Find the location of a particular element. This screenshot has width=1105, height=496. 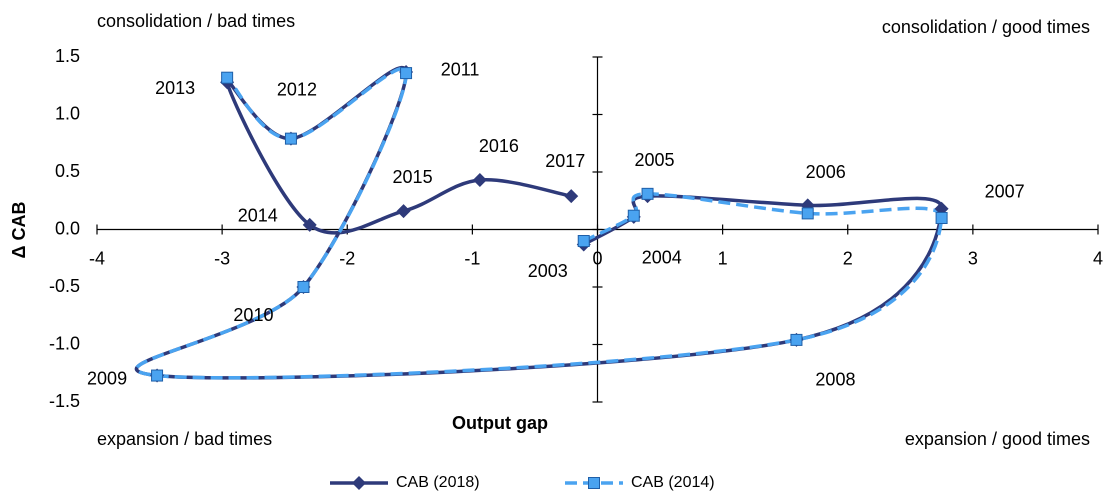

y-tick-label: 1.0 is located at coordinates (67, 113).